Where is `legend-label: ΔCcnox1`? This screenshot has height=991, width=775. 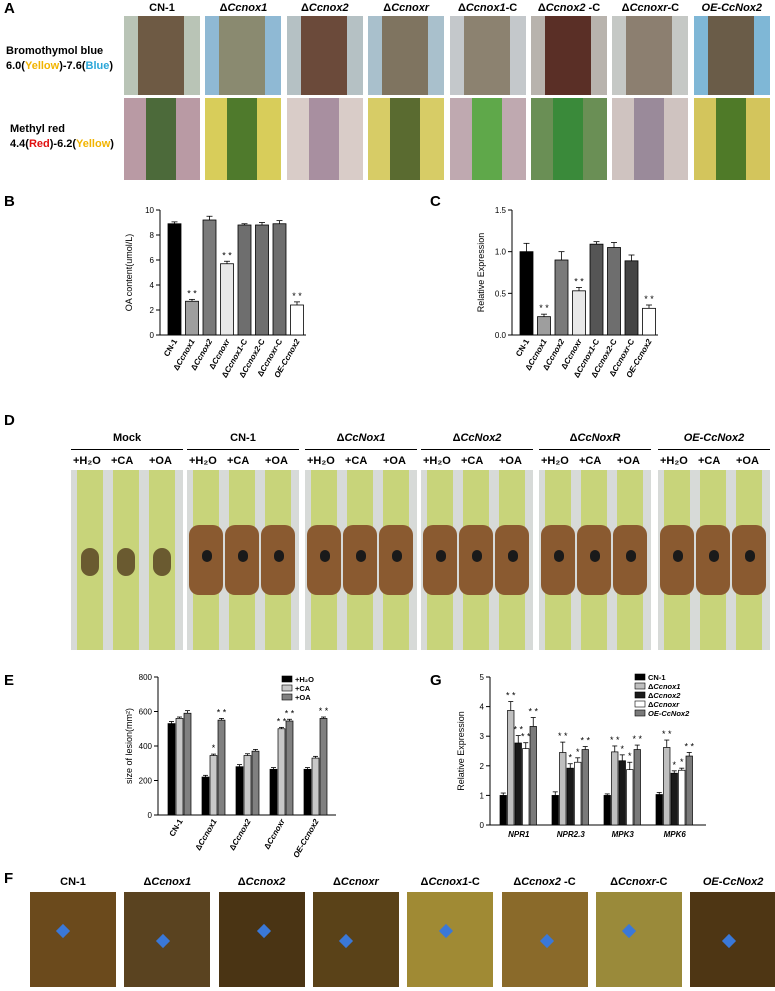 legend-label: ΔCcnox1 is located at coordinates (664, 686).